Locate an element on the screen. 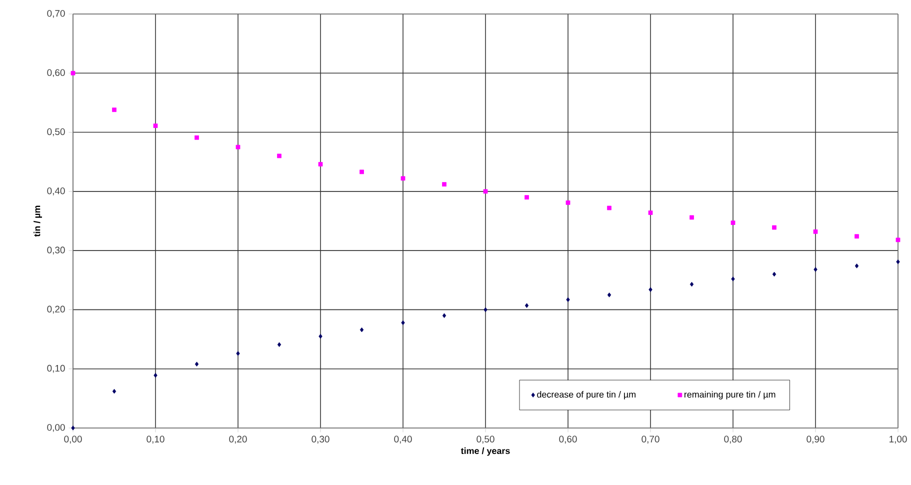 The image size is (911, 485). x-tick-label: 0,20 is located at coordinates (238, 440).